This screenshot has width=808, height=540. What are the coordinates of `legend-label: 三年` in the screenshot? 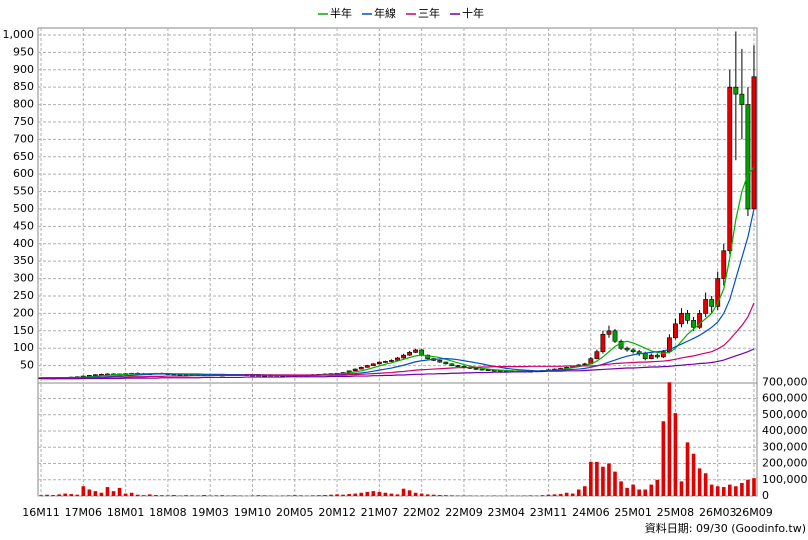 It's located at (429, 13).